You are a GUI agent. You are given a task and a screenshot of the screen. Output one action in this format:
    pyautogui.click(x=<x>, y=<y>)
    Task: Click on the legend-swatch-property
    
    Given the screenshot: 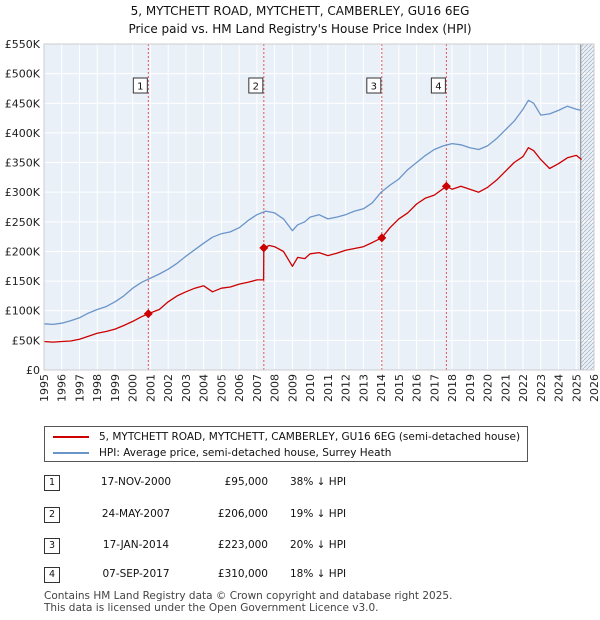 What is the action you would take?
    pyautogui.click(x=71, y=437)
    